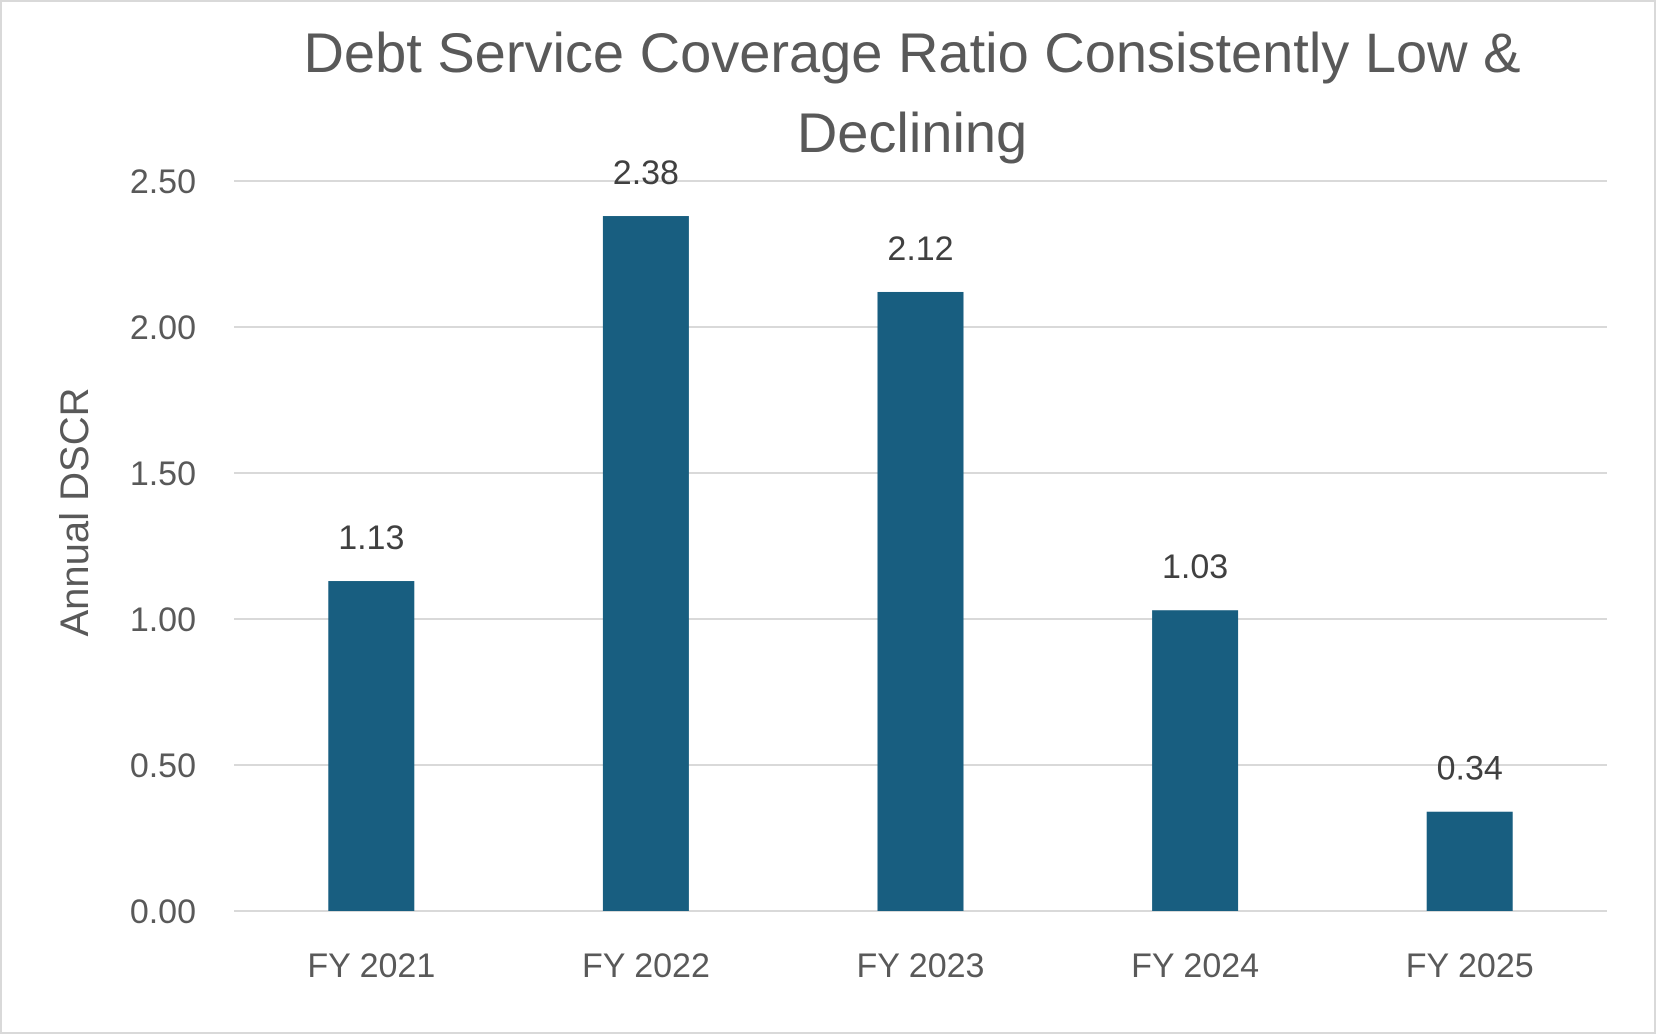 This screenshot has height=1034, width=1656. I want to click on y-tick-label: 2.00, so click(163, 328).